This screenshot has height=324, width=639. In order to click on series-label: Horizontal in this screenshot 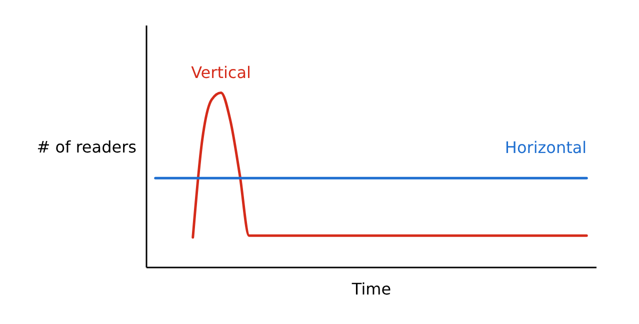, I will do `click(545, 148)`.